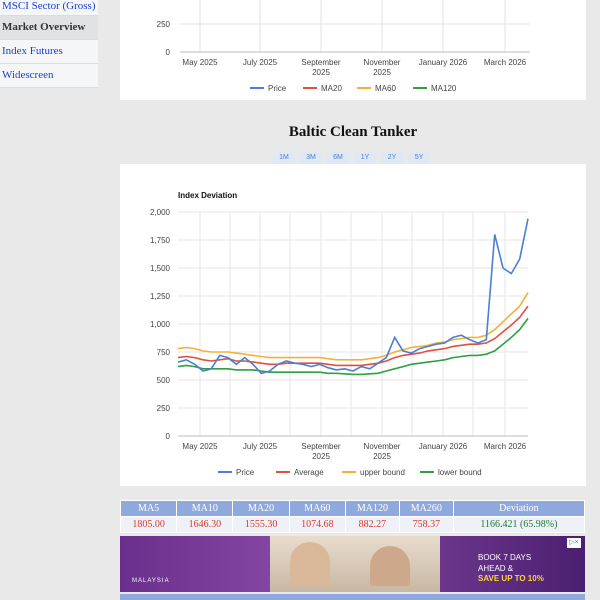  Describe the element at coordinates (353, 346) in the screenshot. I see `series-line-lower-bound` at that location.